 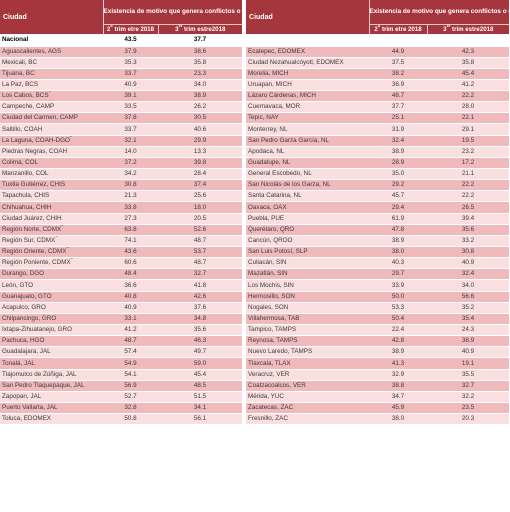 I want to click on city-name-text: Guanajuato, GTO, so click(x=27, y=296).